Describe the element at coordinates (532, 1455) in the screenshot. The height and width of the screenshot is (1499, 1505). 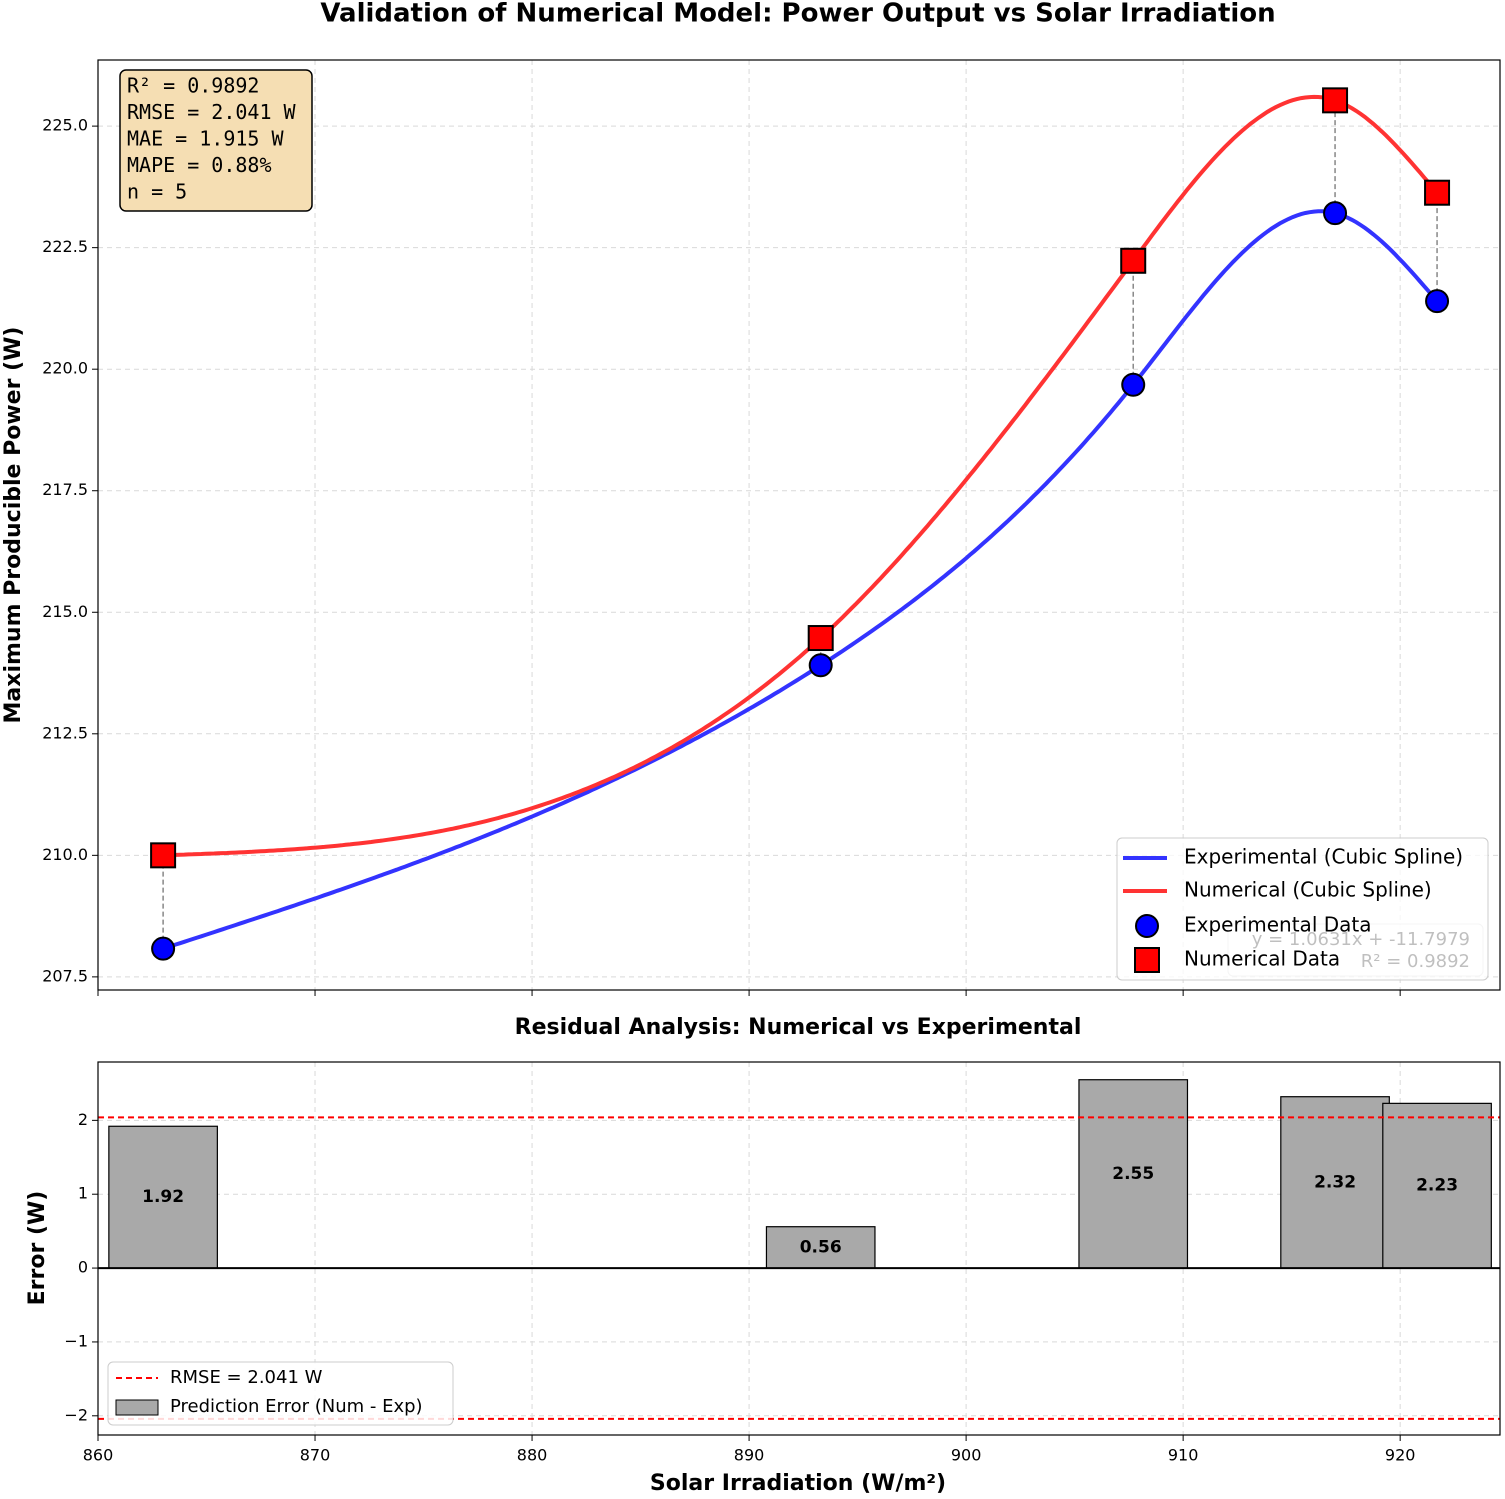
I see `x-tick-label: 880` at that location.